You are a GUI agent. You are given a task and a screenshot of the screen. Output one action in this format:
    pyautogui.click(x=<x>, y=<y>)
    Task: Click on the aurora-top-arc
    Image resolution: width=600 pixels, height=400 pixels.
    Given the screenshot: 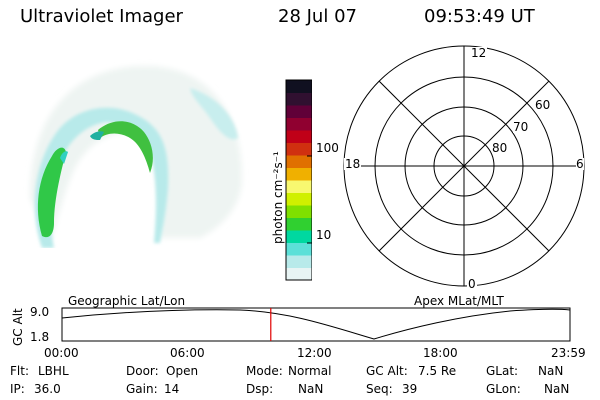 What is the action you would take?
    pyautogui.click(x=125, y=147)
    